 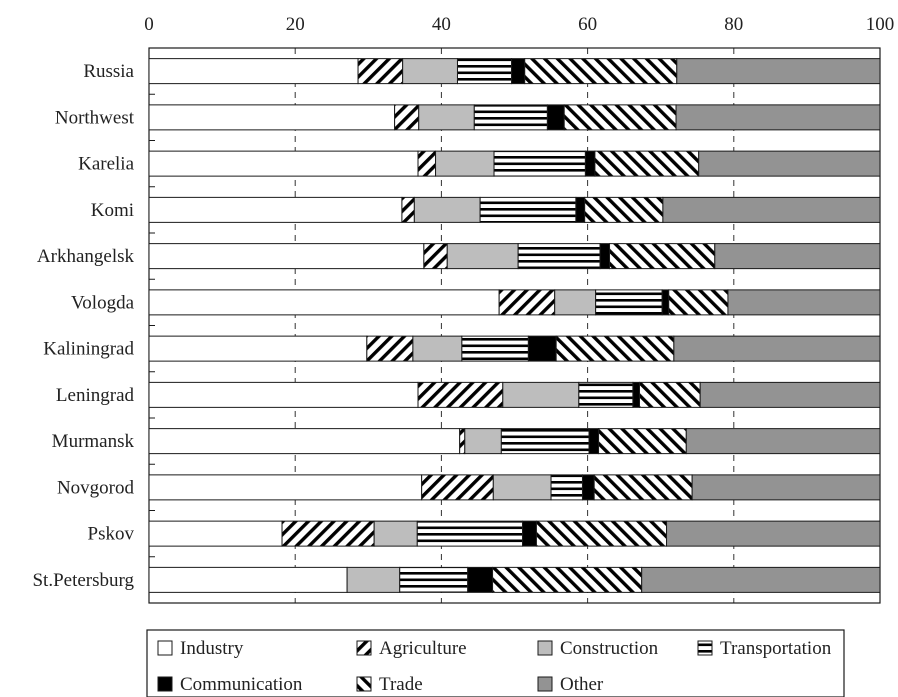 I want to click on x-tick-label: 0, so click(x=149, y=24).